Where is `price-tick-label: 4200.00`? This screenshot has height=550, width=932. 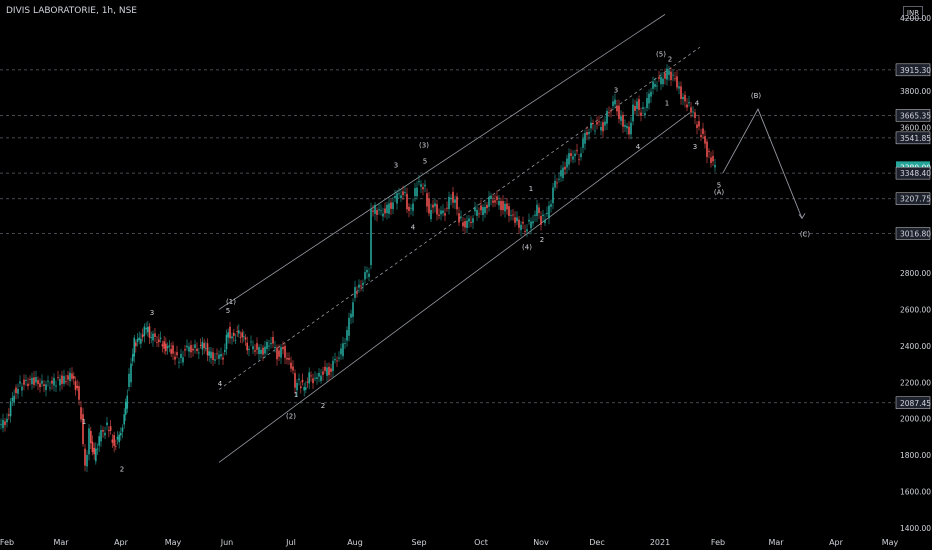 price-tick-label: 4200.00 is located at coordinates (915, 18).